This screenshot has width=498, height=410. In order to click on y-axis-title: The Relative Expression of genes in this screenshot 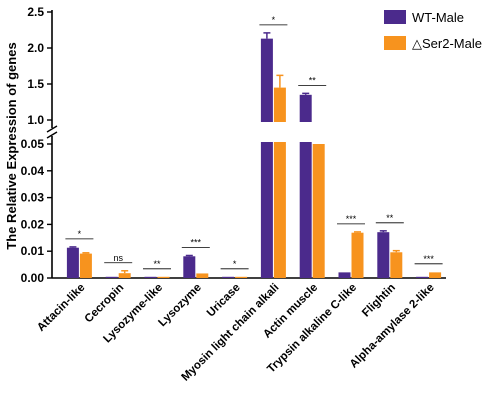, I will do `click(11, 145)`.